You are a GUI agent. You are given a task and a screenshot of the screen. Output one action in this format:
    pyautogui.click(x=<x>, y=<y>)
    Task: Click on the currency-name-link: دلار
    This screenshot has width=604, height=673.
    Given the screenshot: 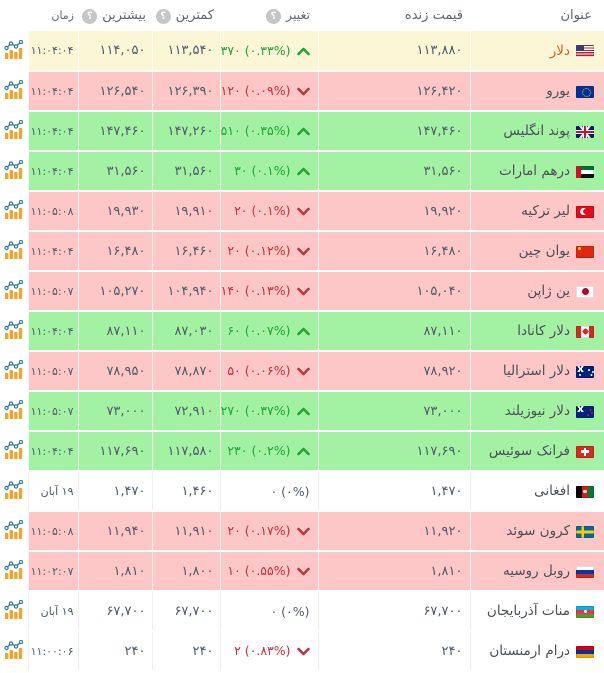 What is the action you would take?
    pyautogui.click(x=559, y=50)
    